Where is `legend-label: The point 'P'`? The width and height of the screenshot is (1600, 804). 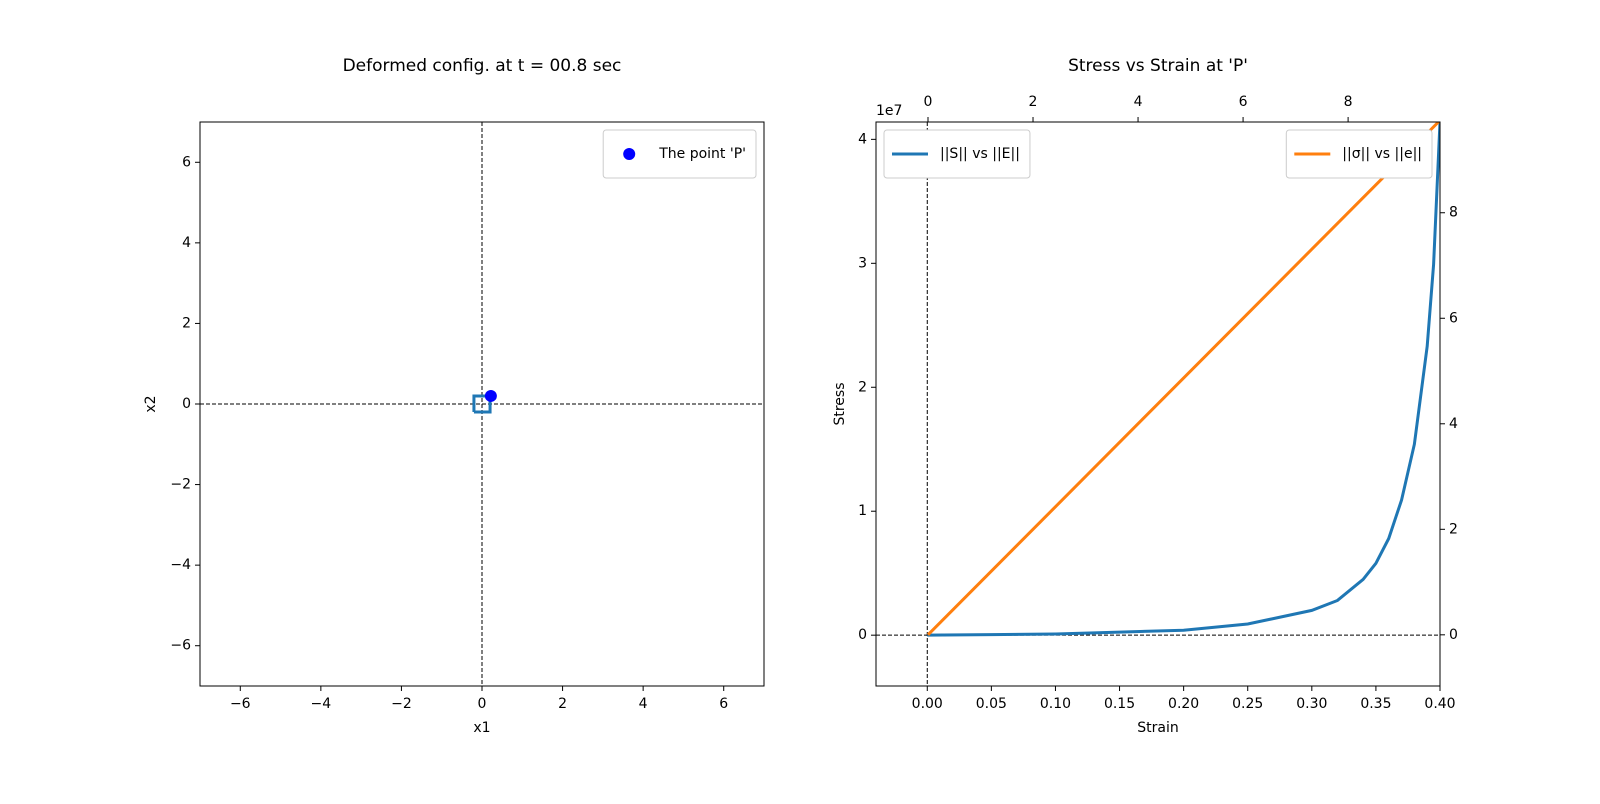
legend-label: The point 'P' is located at coordinates (702, 154).